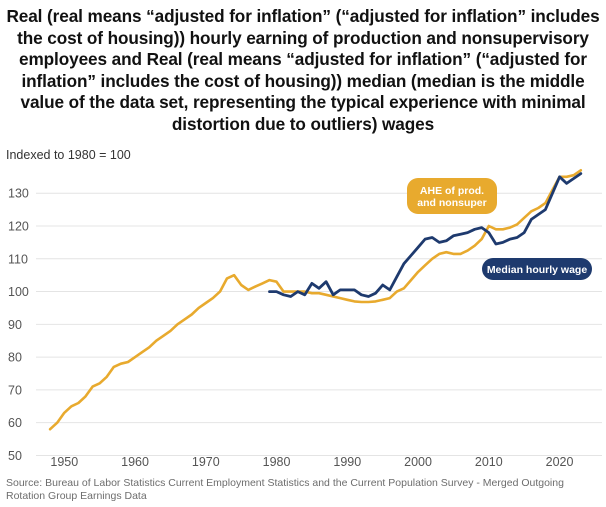 The image size is (606, 507). What do you see at coordinates (347, 462) in the screenshot?
I see `x-tick-label: 1990` at bounding box center [347, 462].